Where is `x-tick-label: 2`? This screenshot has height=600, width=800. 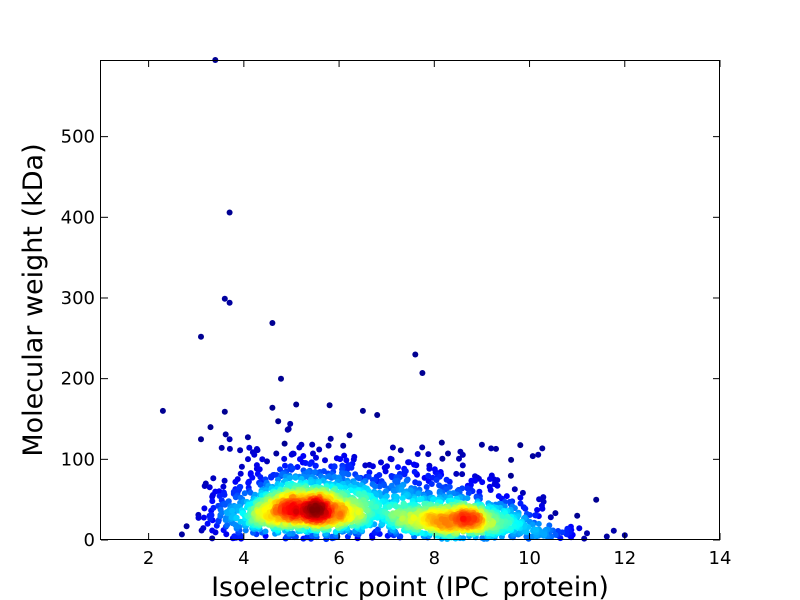
x-tick-label: 2 is located at coordinates (148, 558).